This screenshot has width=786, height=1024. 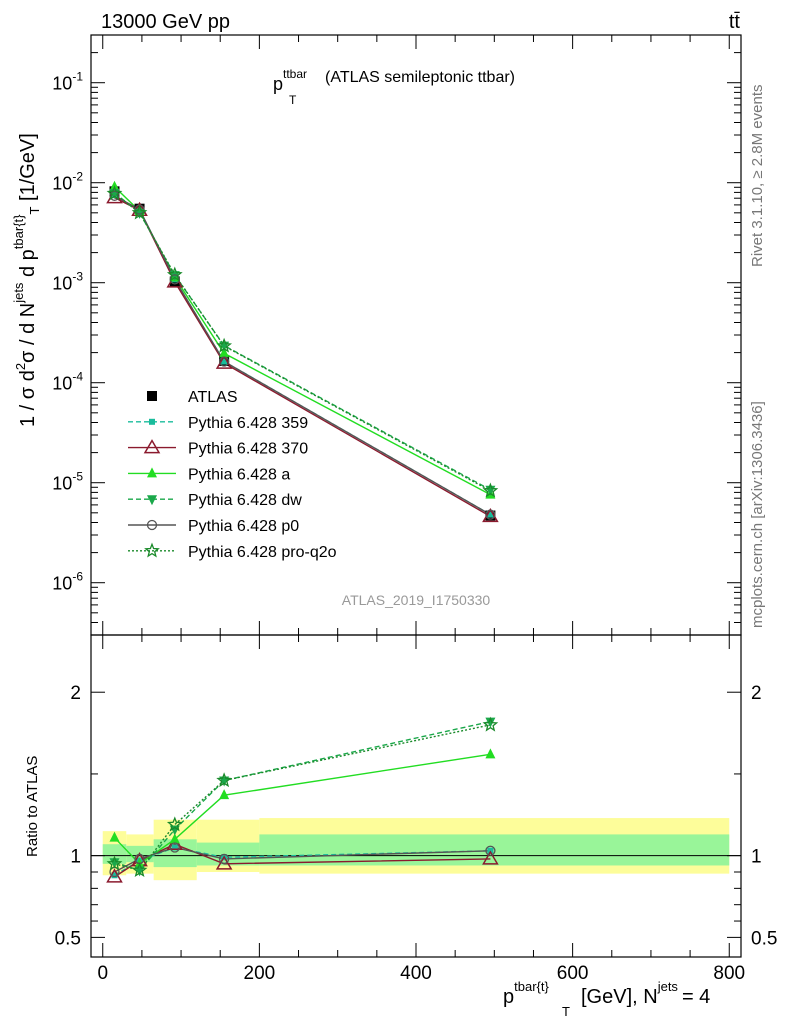 I want to click on x-label-sup: tbar{t}, so click(x=531, y=986).